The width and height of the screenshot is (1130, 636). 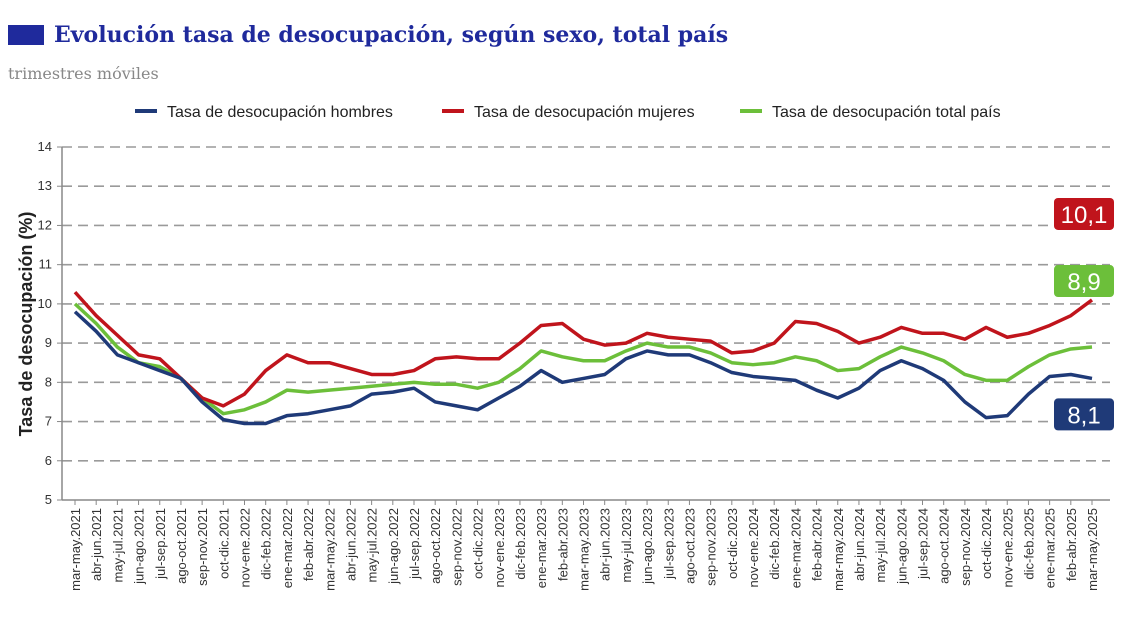 What do you see at coordinates (287, 548) in the screenshot?
I see `x-tick-label: ene-mar.2022` at bounding box center [287, 548].